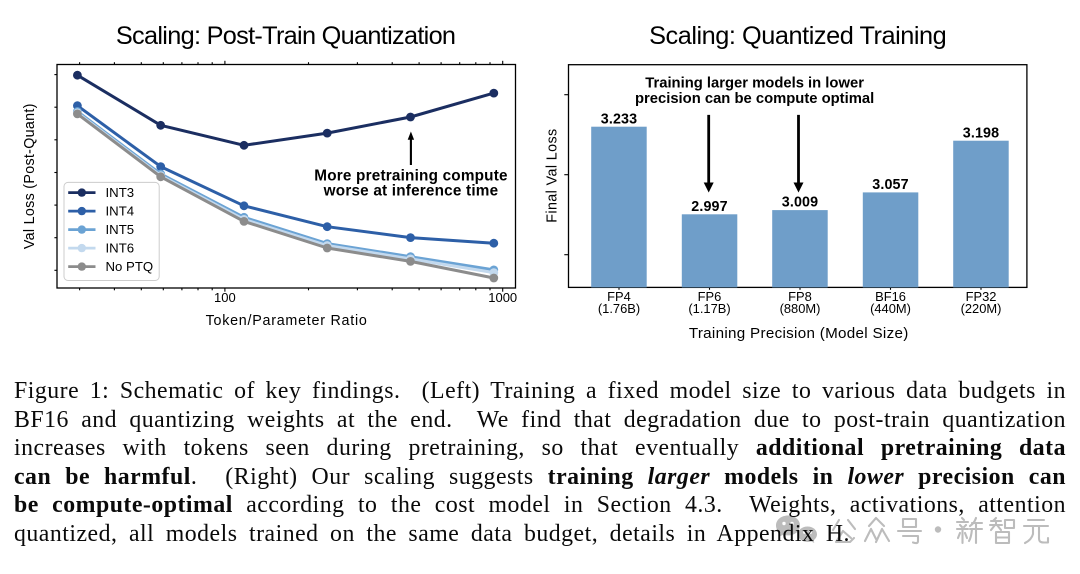 The height and width of the screenshot is (574, 1080). I want to click on svg-text: INT4, so click(120, 211).